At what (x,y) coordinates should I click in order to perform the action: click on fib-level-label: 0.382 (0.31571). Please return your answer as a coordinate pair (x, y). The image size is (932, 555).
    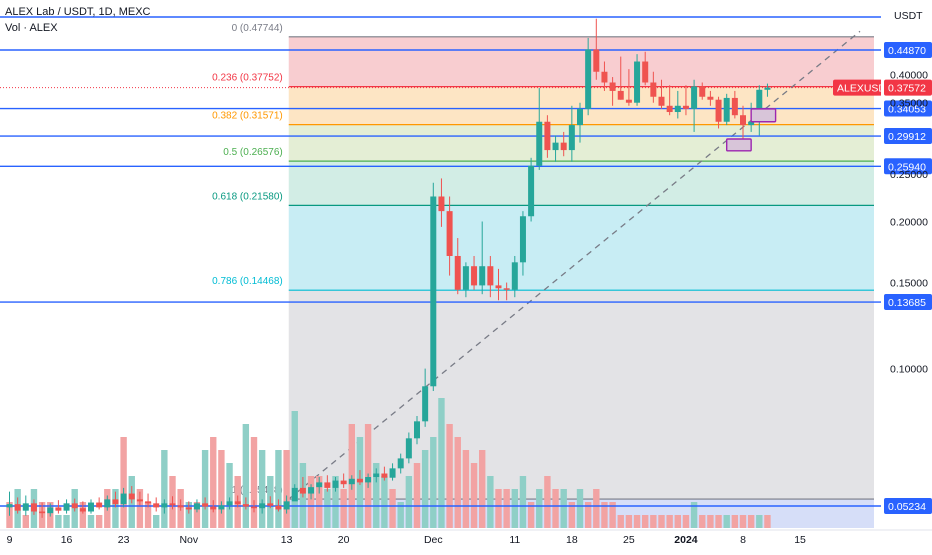
    Looking at the image, I should click on (247, 116).